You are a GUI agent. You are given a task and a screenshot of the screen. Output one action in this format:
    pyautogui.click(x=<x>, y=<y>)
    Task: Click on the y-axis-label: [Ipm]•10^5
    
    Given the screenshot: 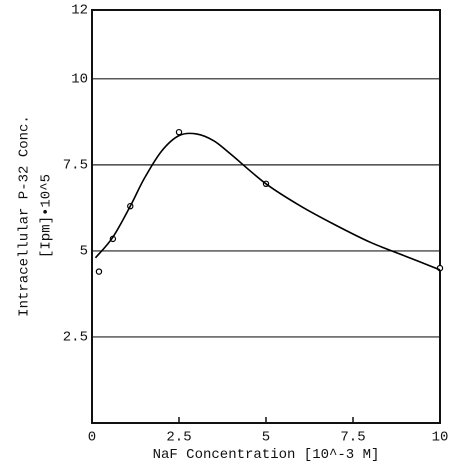 What is the action you would take?
    pyautogui.click(x=47, y=216)
    